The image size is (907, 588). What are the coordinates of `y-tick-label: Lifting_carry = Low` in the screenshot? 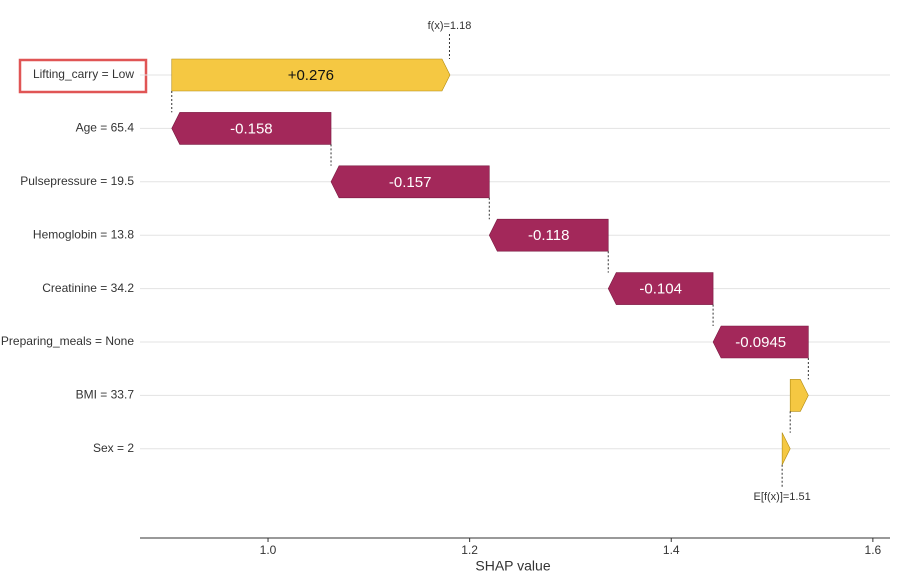 It's located at (83, 74).